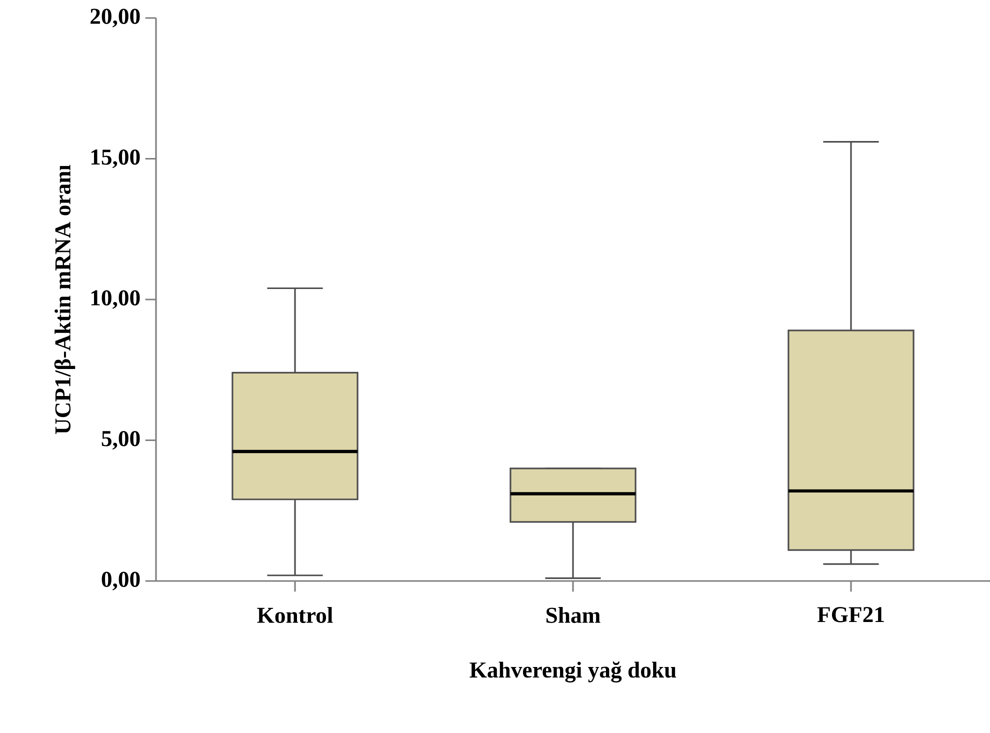 The width and height of the screenshot is (990, 733). I want to click on y-tick-label: 5,00, so click(121, 440).